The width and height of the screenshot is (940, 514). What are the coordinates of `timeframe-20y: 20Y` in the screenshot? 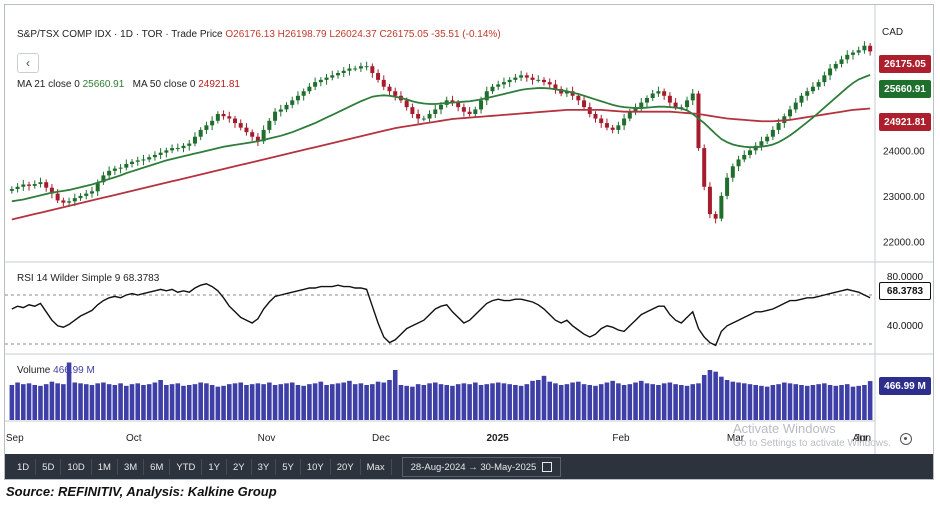 It's located at (346, 467).